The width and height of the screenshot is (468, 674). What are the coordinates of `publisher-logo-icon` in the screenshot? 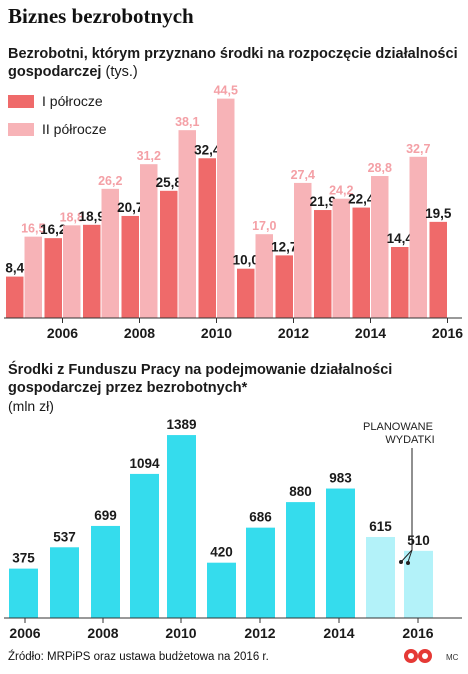 It's located at (418, 656).